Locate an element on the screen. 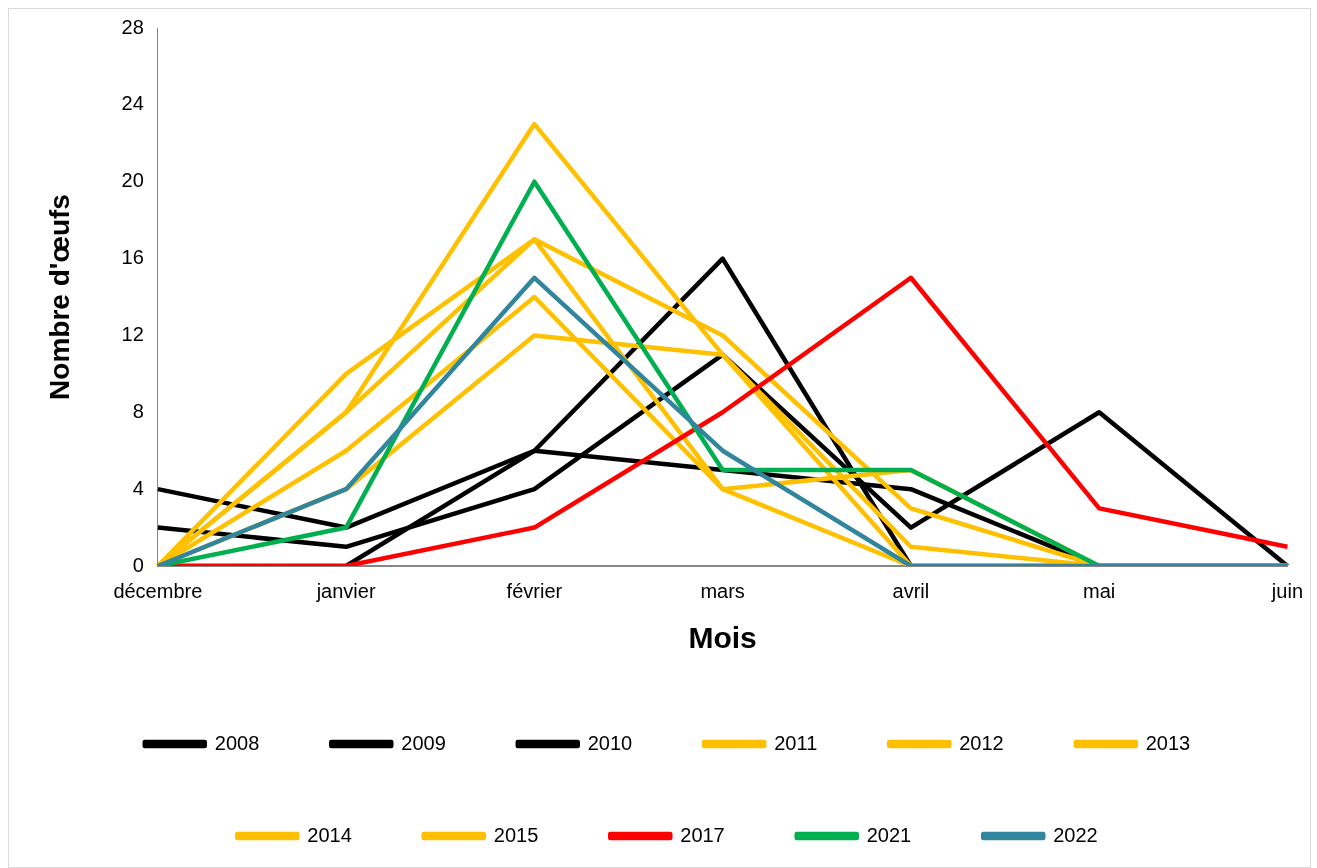  y-tick-label: 28 is located at coordinates (132, 26).